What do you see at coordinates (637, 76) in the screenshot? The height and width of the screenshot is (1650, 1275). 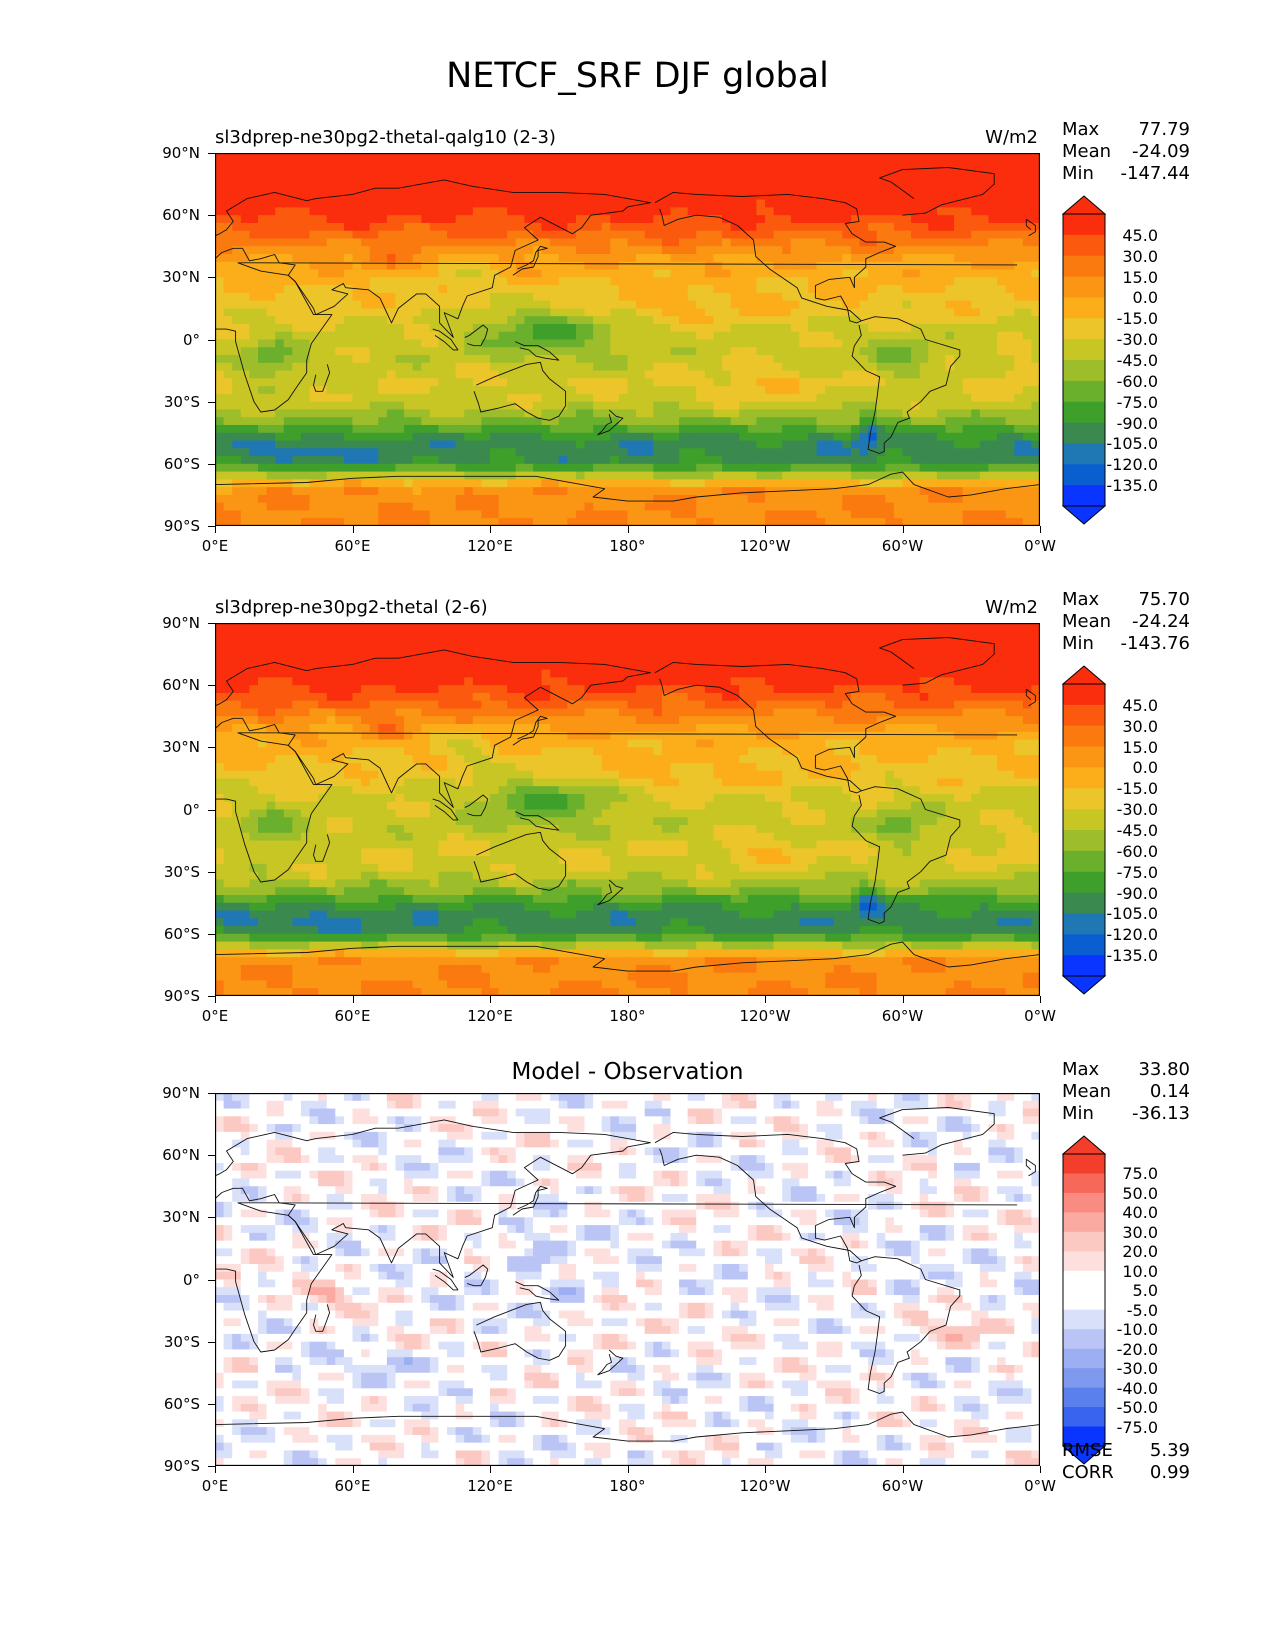 I see `figure-title: NETCF_SRF DJF global` at bounding box center [637, 76].